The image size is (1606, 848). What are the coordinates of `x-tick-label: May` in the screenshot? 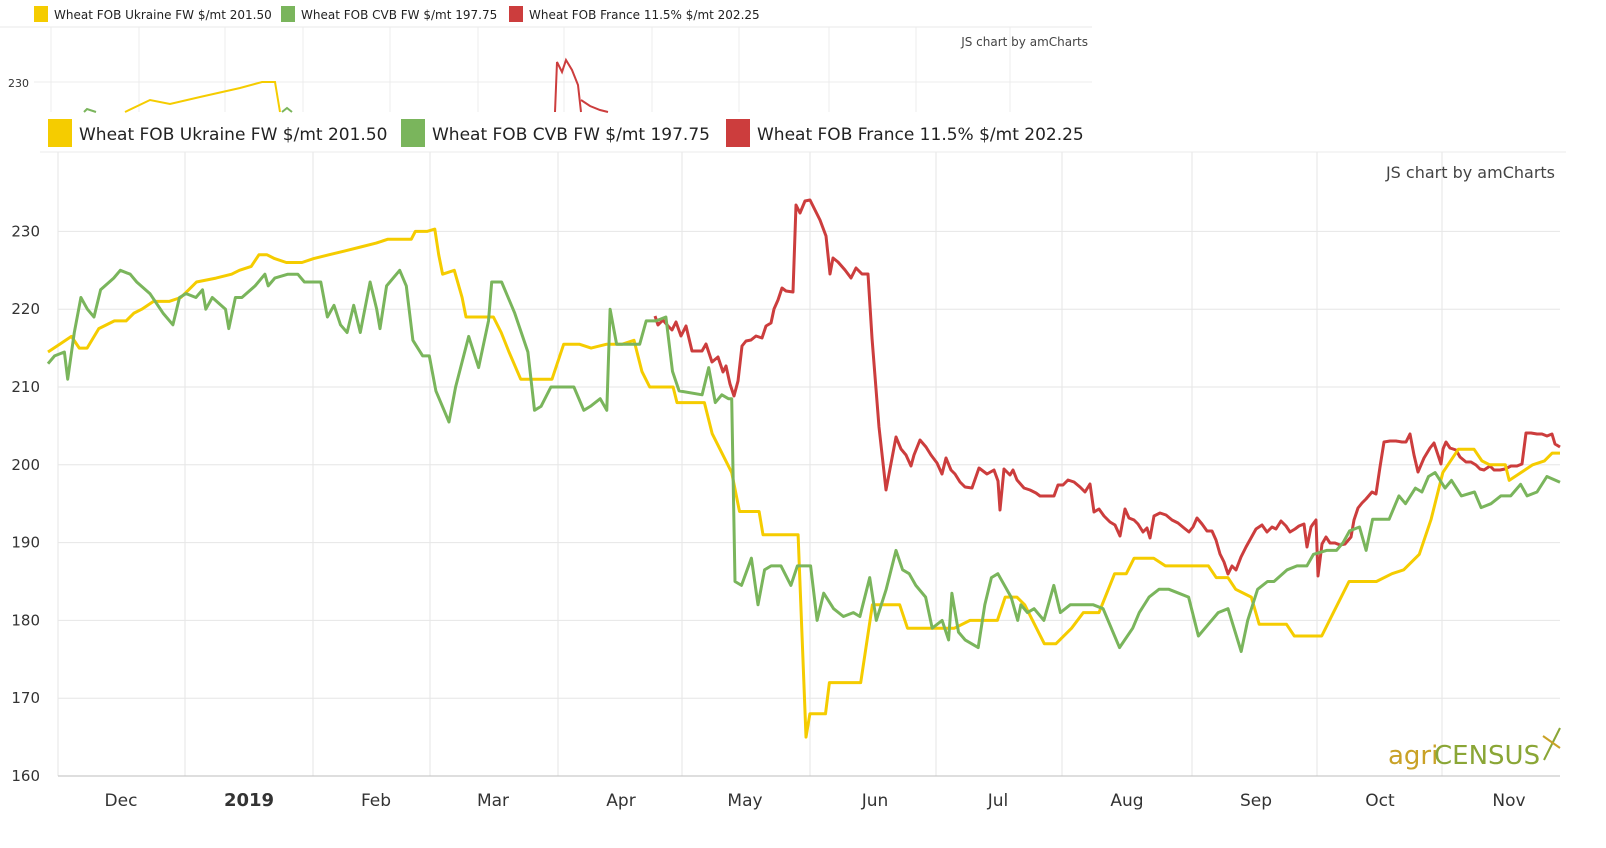 It's located at (744, 801).